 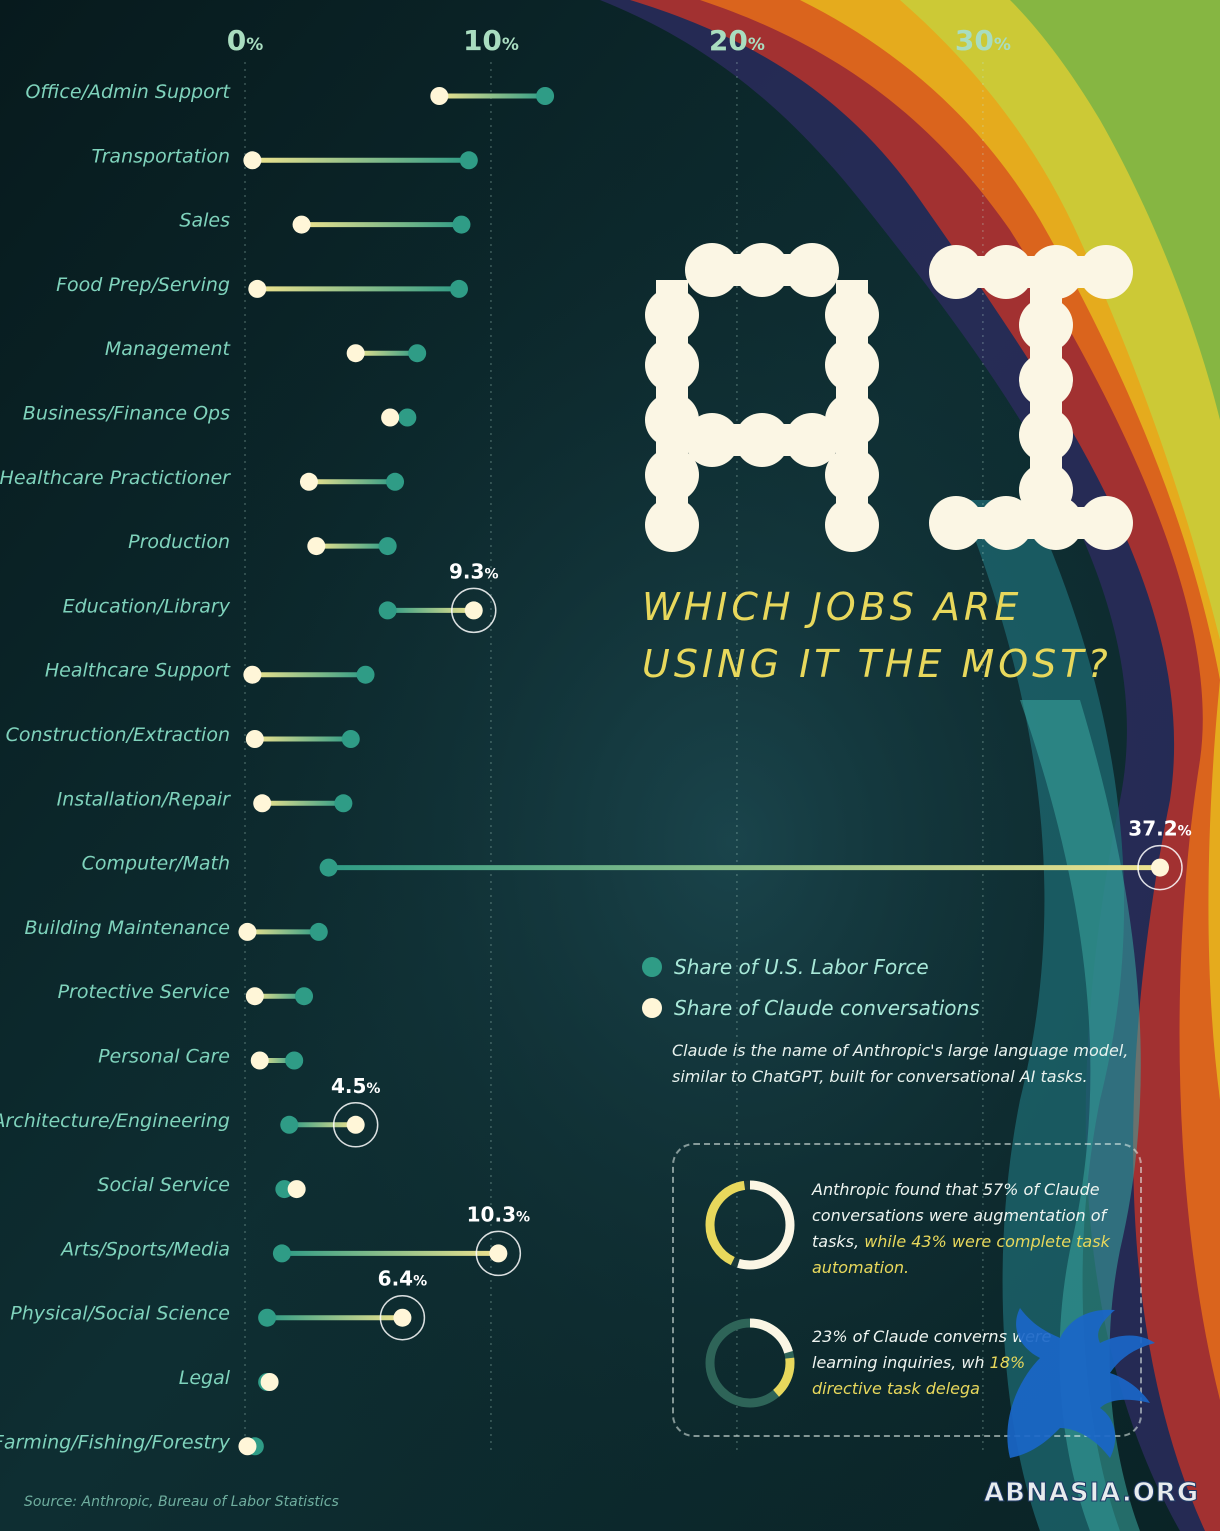 What do you see at coordinates (350, 739) in the screenshot?
I see `labor-dot-construction-extraction` at bounding box center [350, 739].